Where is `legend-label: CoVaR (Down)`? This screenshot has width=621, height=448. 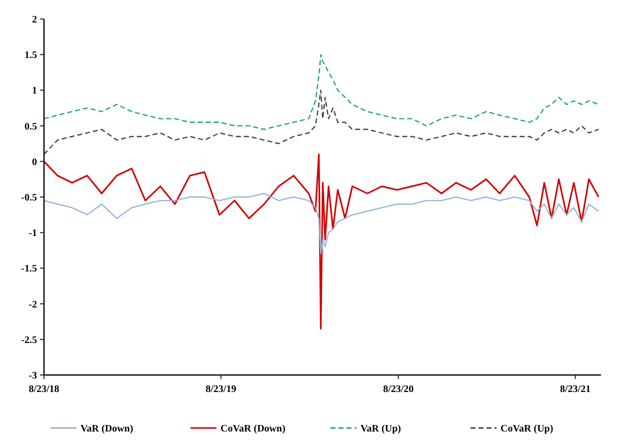
legend-label: CoVaR (Down) is located at coordinates (253, 429).